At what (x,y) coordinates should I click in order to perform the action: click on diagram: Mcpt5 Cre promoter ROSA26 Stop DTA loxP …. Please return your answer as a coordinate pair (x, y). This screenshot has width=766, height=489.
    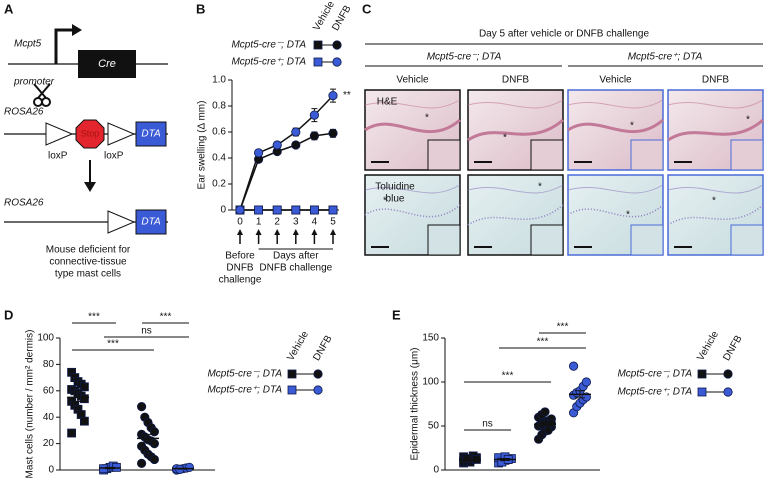
    Looking at the image, I should click on (86, 152).